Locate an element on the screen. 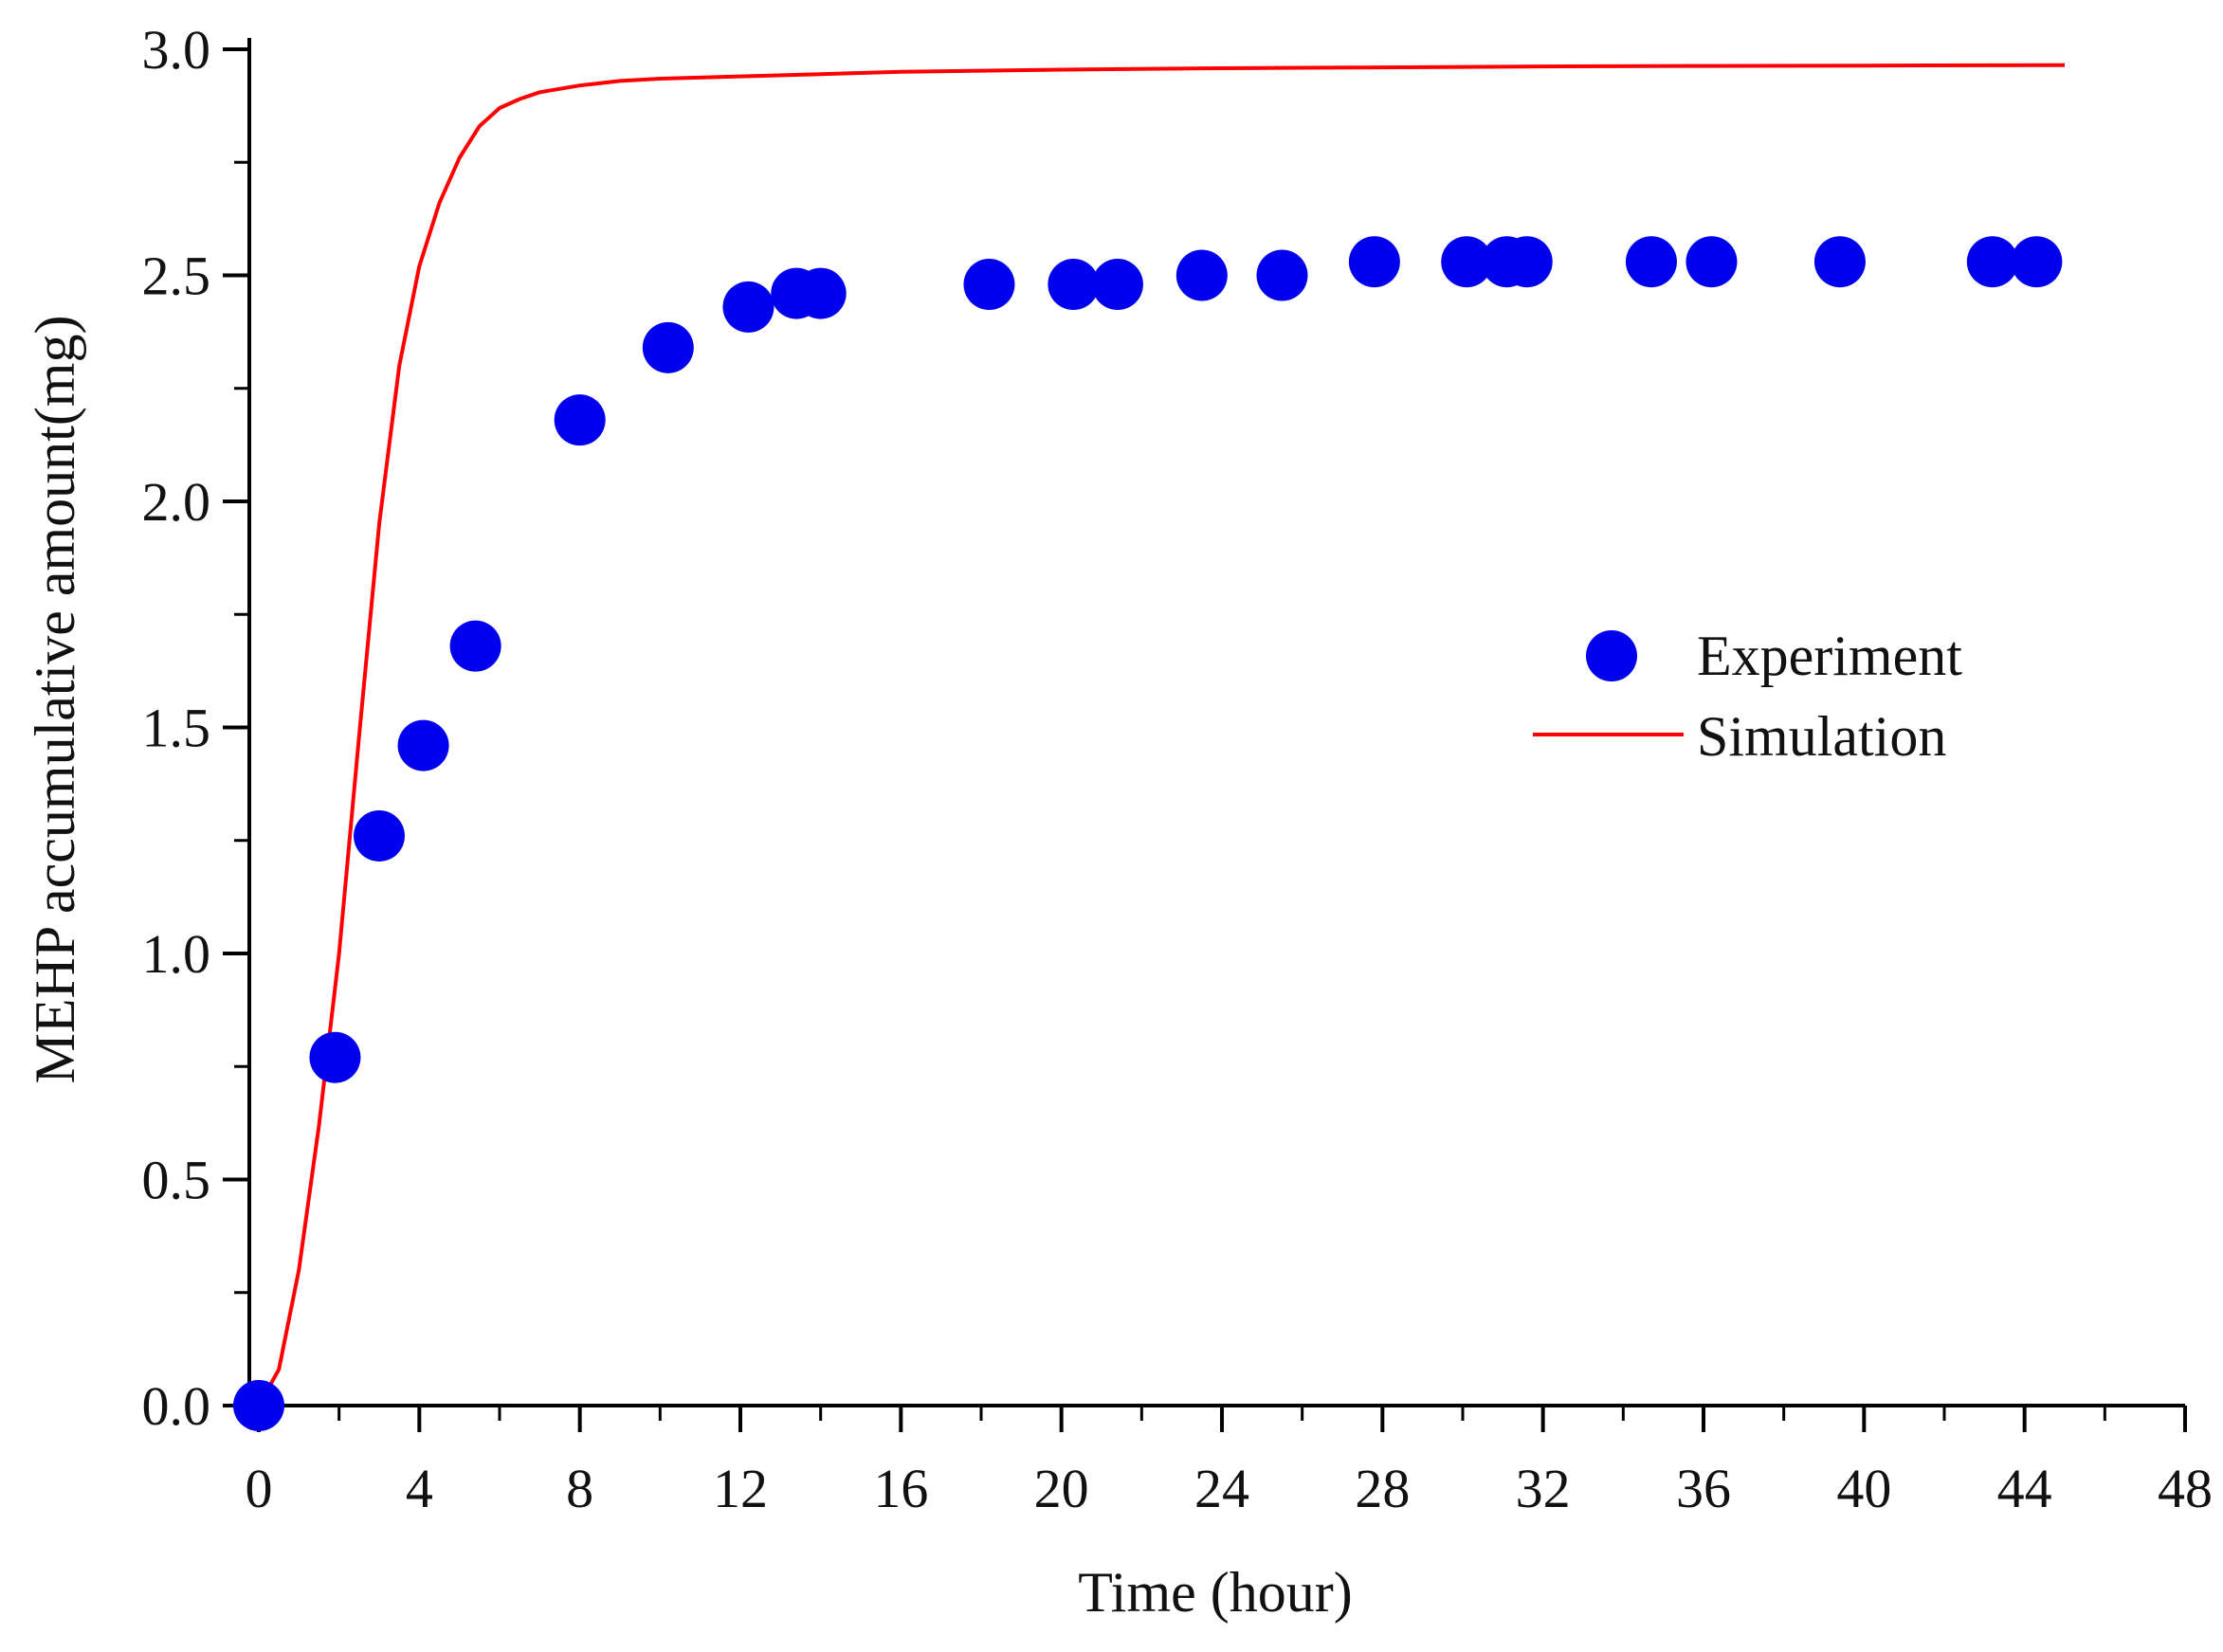 The width and height of the screenshot is (2223, 1652). x-tick-label: 8 is located at coordinates (579, 1489).